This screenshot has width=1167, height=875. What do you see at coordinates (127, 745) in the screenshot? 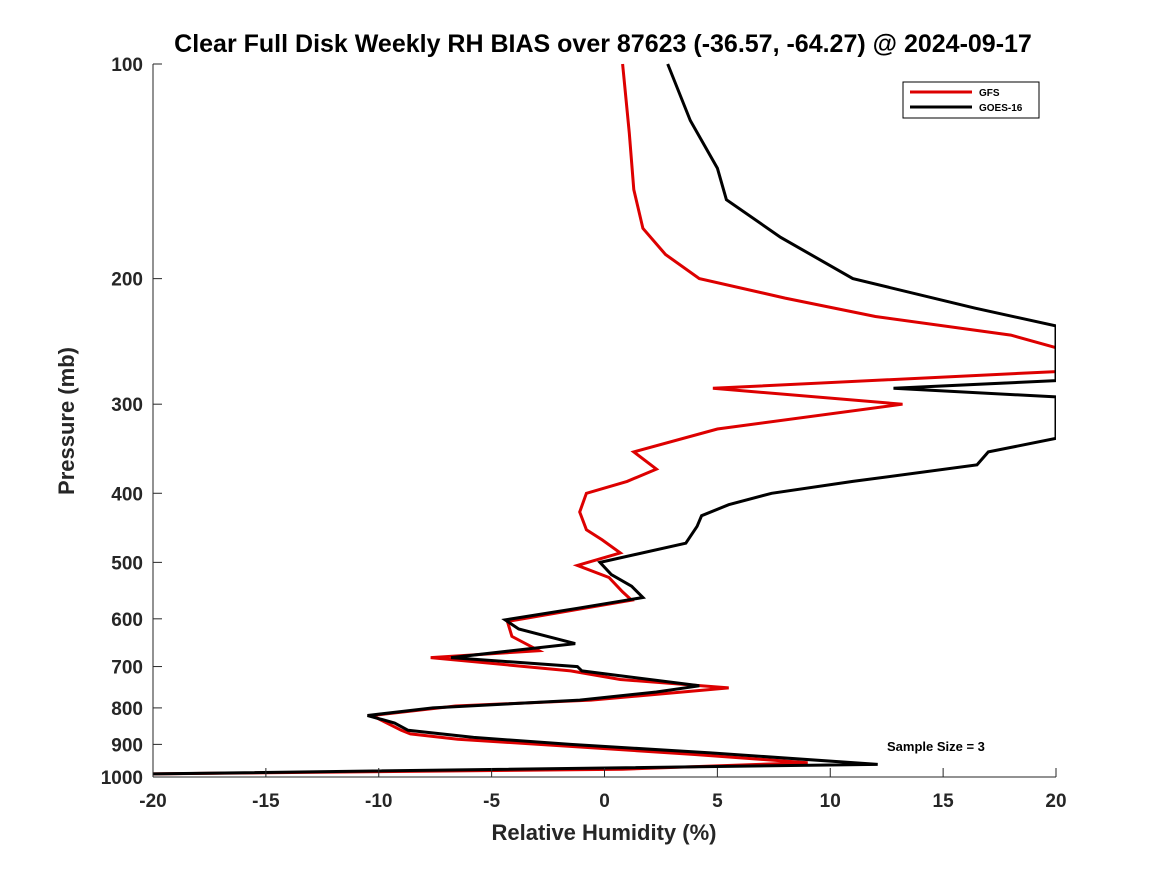
I see `y-tick-label: 900` at bounding box center [127, 745].